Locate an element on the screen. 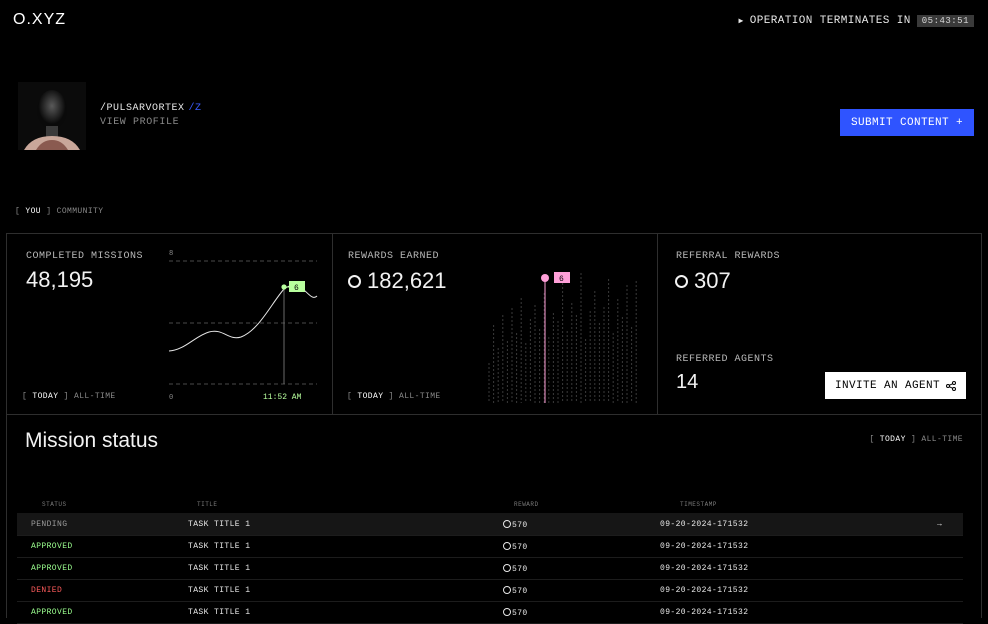 Image resolution: width=988 pixels, height=624 pixels. rewards-label: REWARDS EARNED is located at coordinates (394, 256).